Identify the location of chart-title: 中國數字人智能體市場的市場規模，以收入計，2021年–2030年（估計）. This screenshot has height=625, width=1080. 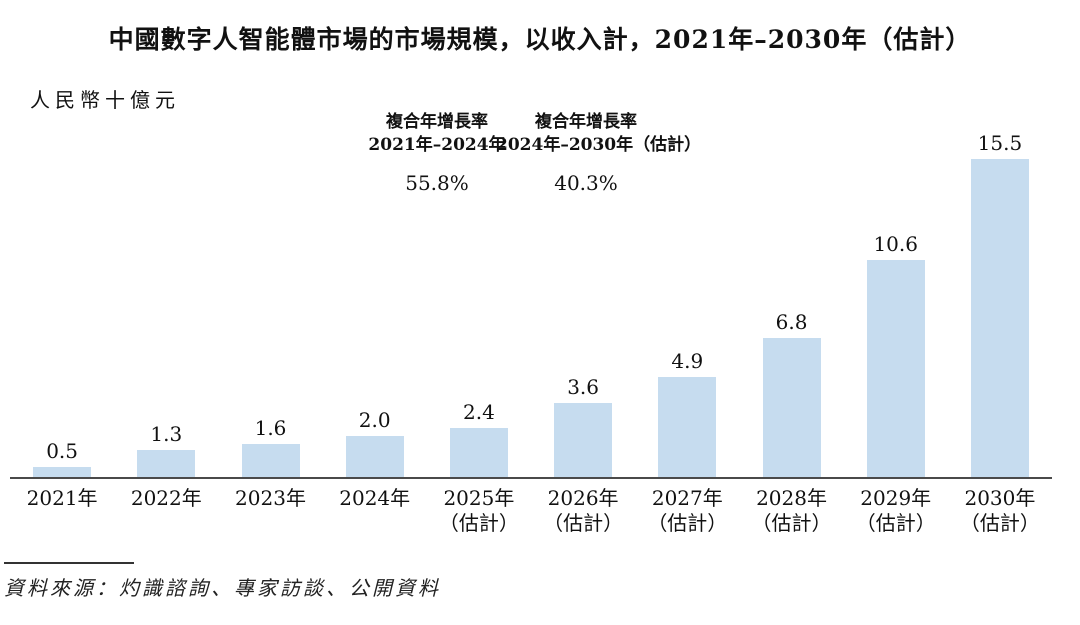
(540, 39).